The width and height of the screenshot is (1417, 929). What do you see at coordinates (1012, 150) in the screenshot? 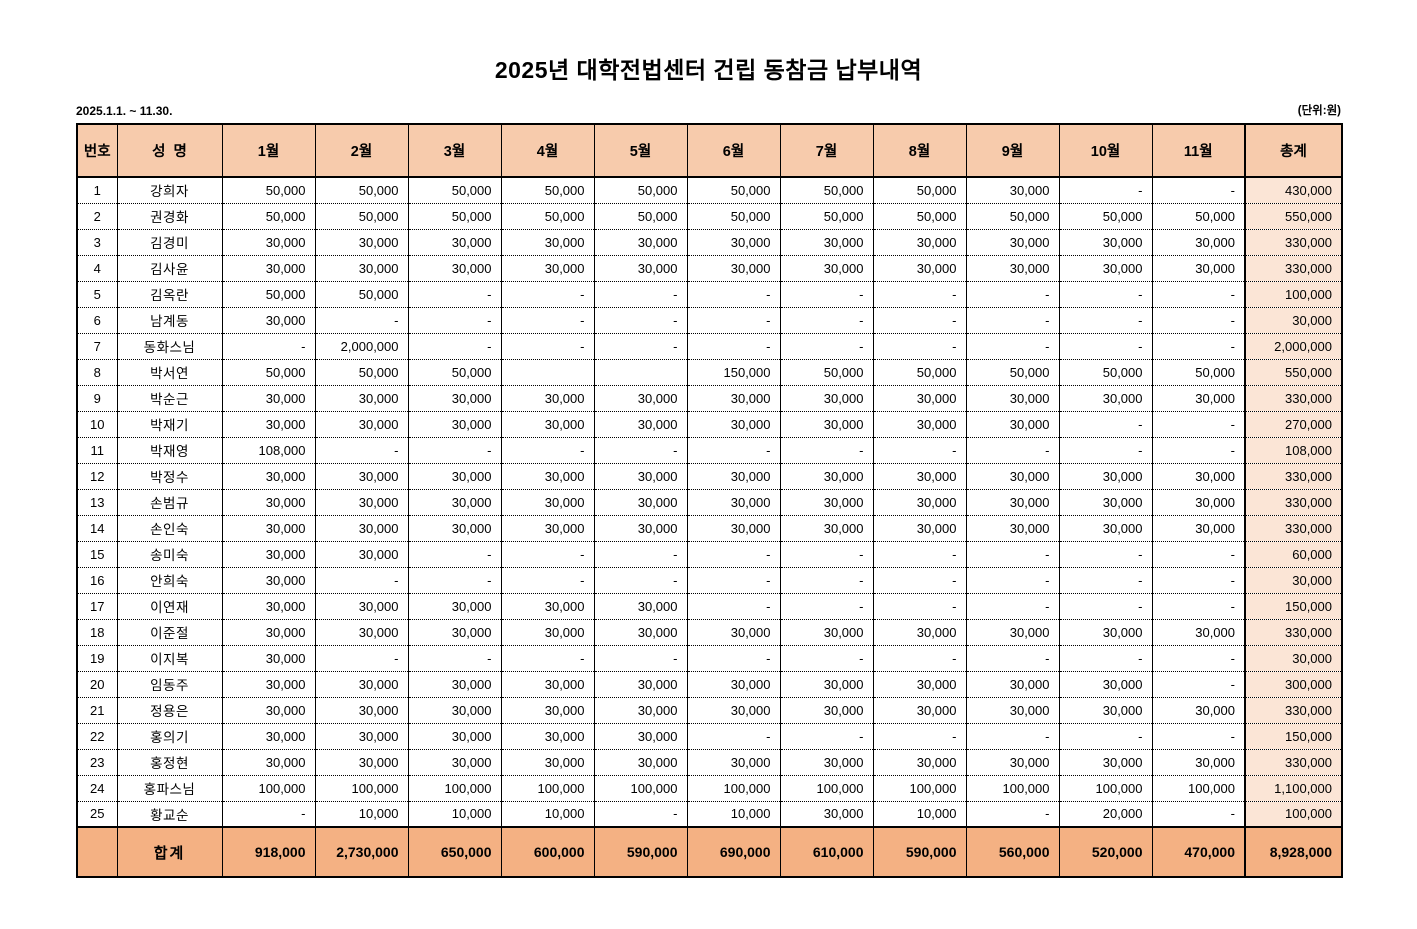
I see `column-header-m9: 9월` at bounding box center [1012, 150].